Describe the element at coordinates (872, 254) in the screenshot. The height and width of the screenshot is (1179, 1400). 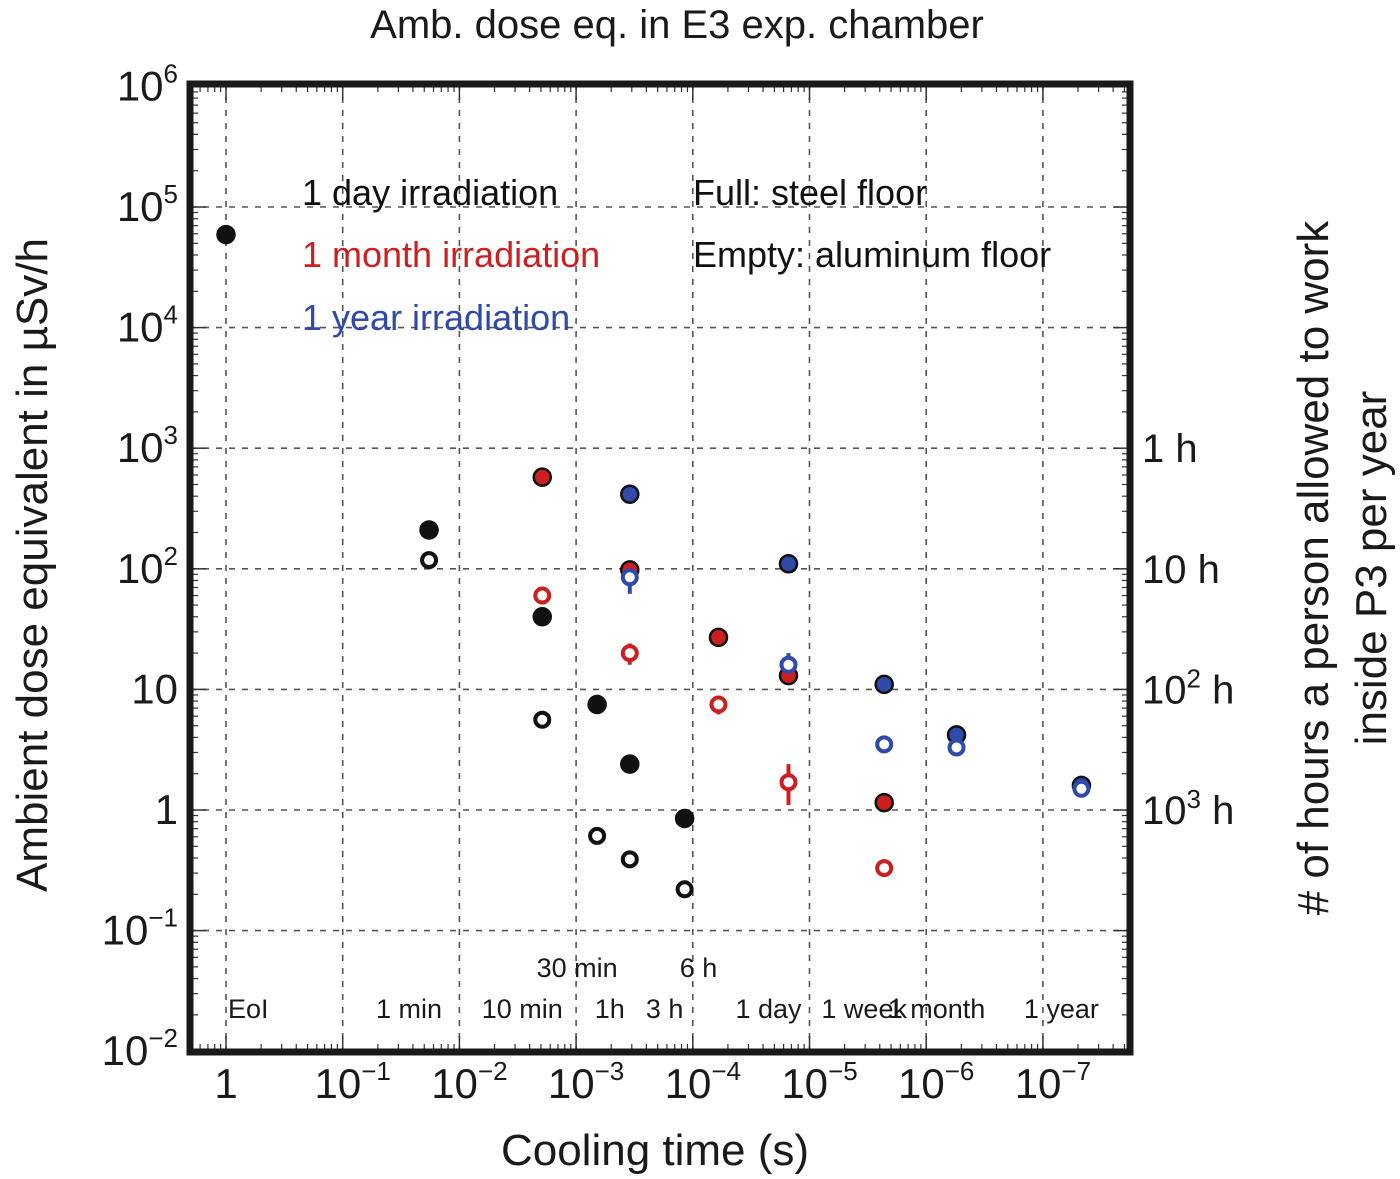
I see `legend-note-empty: Empty: aluminum floor` at that location.